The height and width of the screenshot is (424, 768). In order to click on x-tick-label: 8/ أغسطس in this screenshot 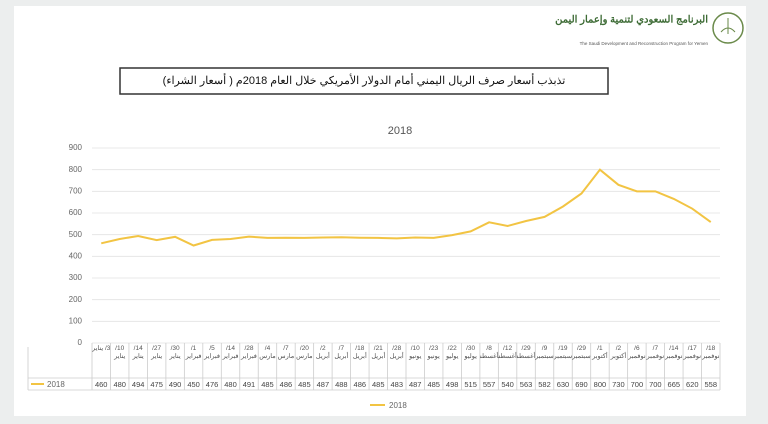, I will do `click(489, 352)`.